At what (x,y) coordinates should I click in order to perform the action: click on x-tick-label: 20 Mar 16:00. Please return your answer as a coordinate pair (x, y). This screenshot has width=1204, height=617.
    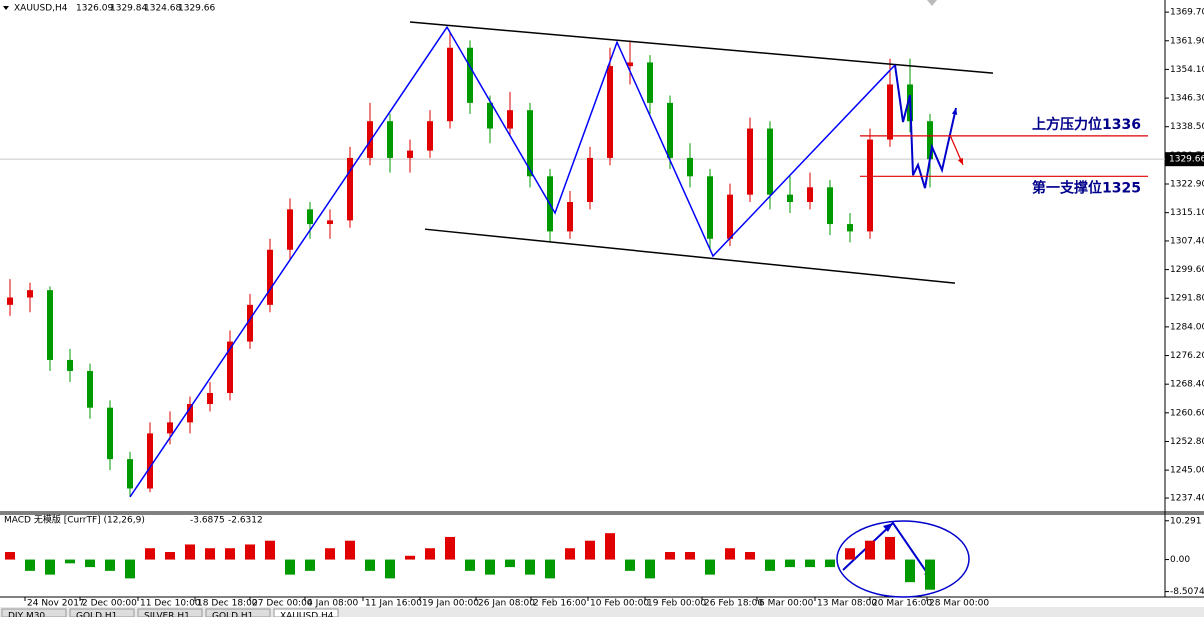
    Looking at the image, I should click on (902, 604).